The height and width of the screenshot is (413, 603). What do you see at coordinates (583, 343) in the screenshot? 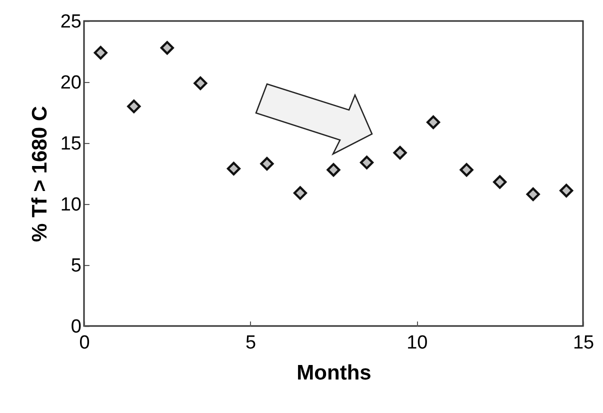
I see `x-tick-label: 15` at bounding box center [583, 343].